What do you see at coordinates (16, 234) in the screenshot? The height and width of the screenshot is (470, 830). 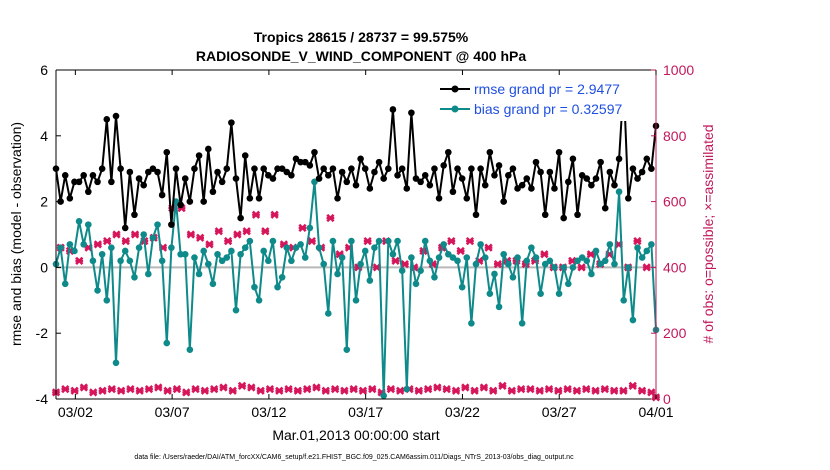 I see `y-axis-left-label: rmse and bias (model - observation)` at bounding box center [16, 234].